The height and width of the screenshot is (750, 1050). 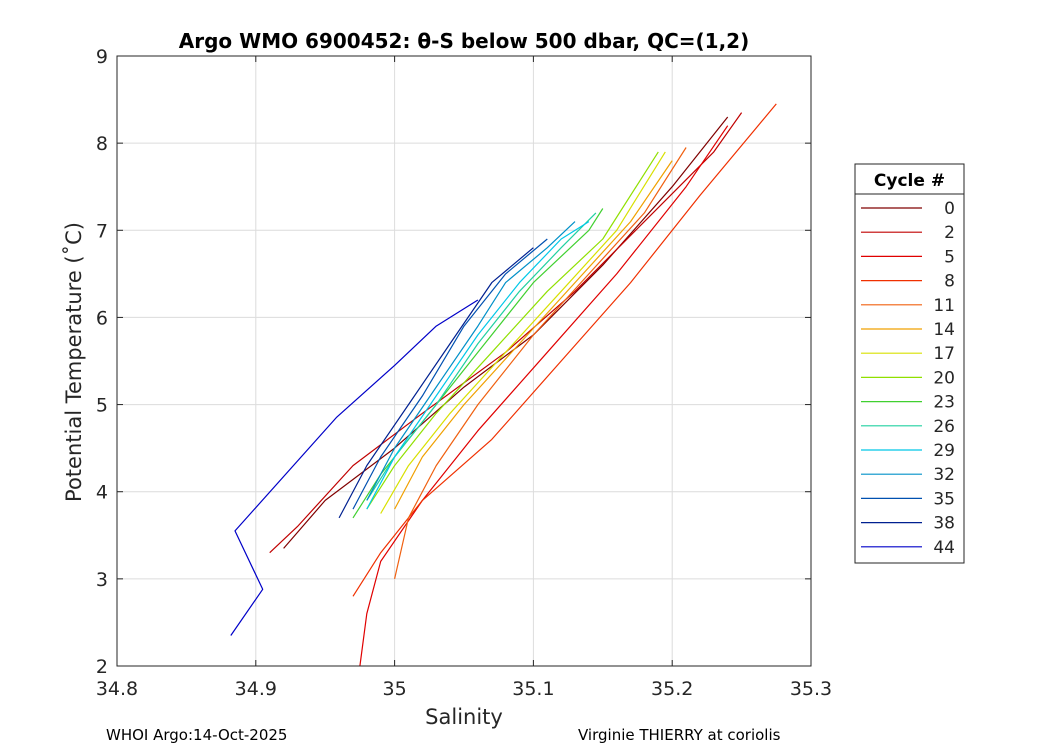 I want to click on y-axis-label: Potential Temperature (˚C), so click(x=74, y=362).